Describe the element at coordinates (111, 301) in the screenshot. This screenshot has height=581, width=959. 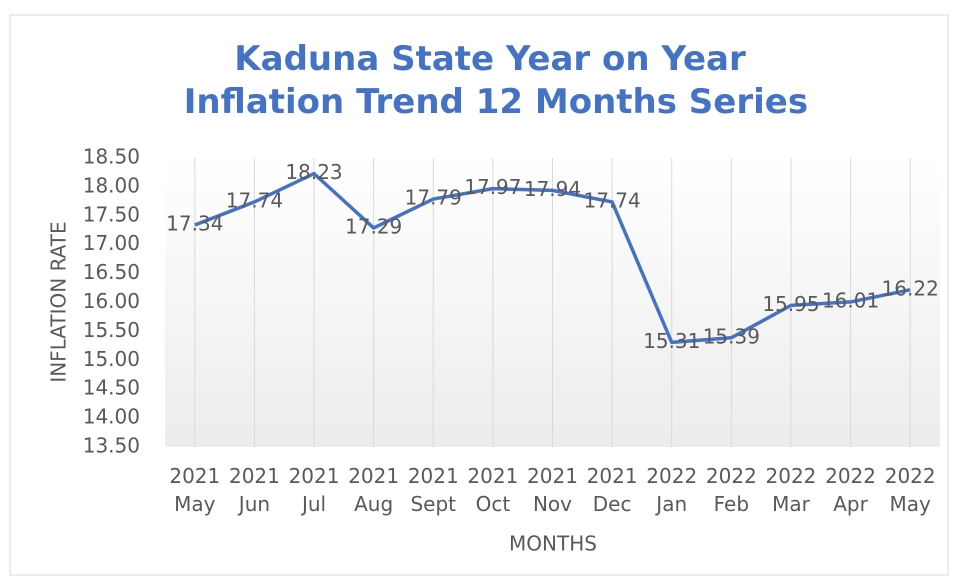
I see `y-tick-label: 16.00` at that location.